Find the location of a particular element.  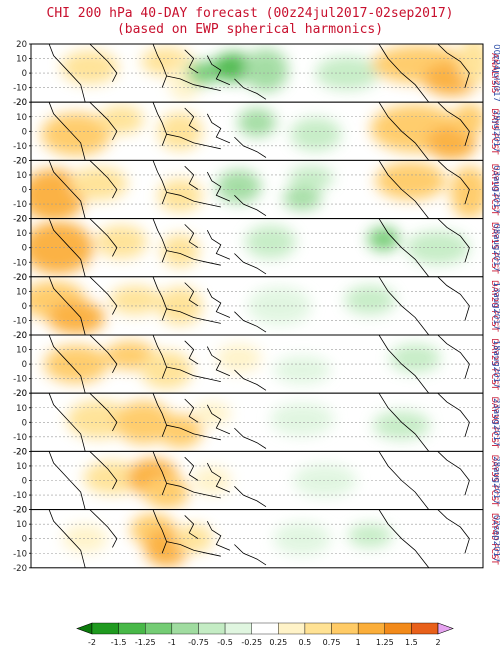

panel-date: 08aug2017 is located at coordinates (495, 247).